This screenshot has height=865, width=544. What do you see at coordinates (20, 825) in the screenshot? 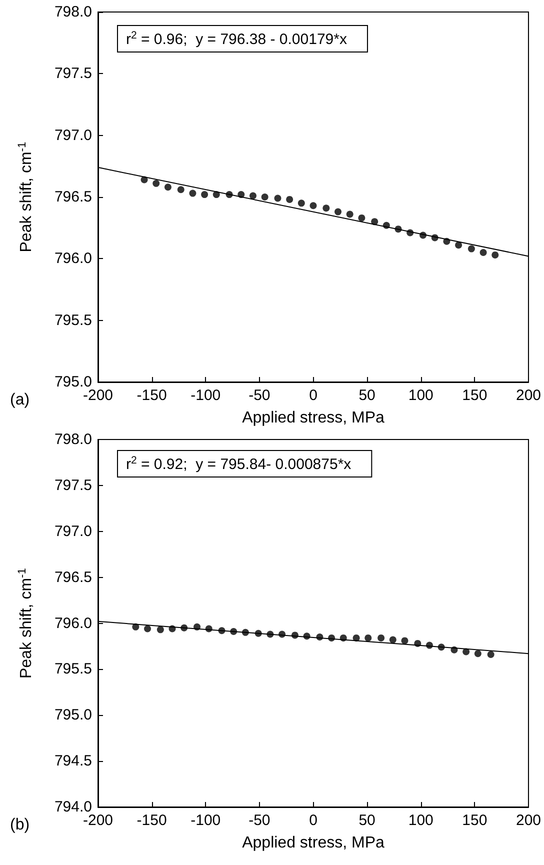
I see `text: (b)` at bounding box center [20, 825].